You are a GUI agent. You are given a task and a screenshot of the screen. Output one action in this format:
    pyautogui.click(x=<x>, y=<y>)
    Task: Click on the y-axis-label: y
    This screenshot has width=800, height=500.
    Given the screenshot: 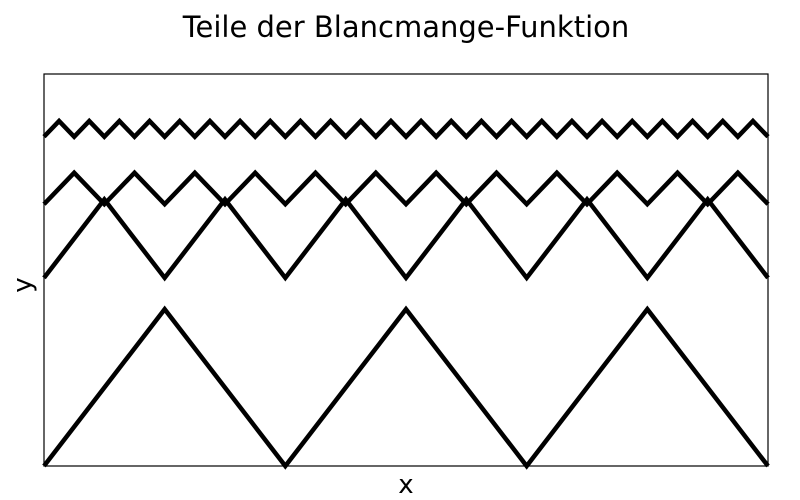 What is the action you would take?
    pyautogui.click(x=23, y=285)
    